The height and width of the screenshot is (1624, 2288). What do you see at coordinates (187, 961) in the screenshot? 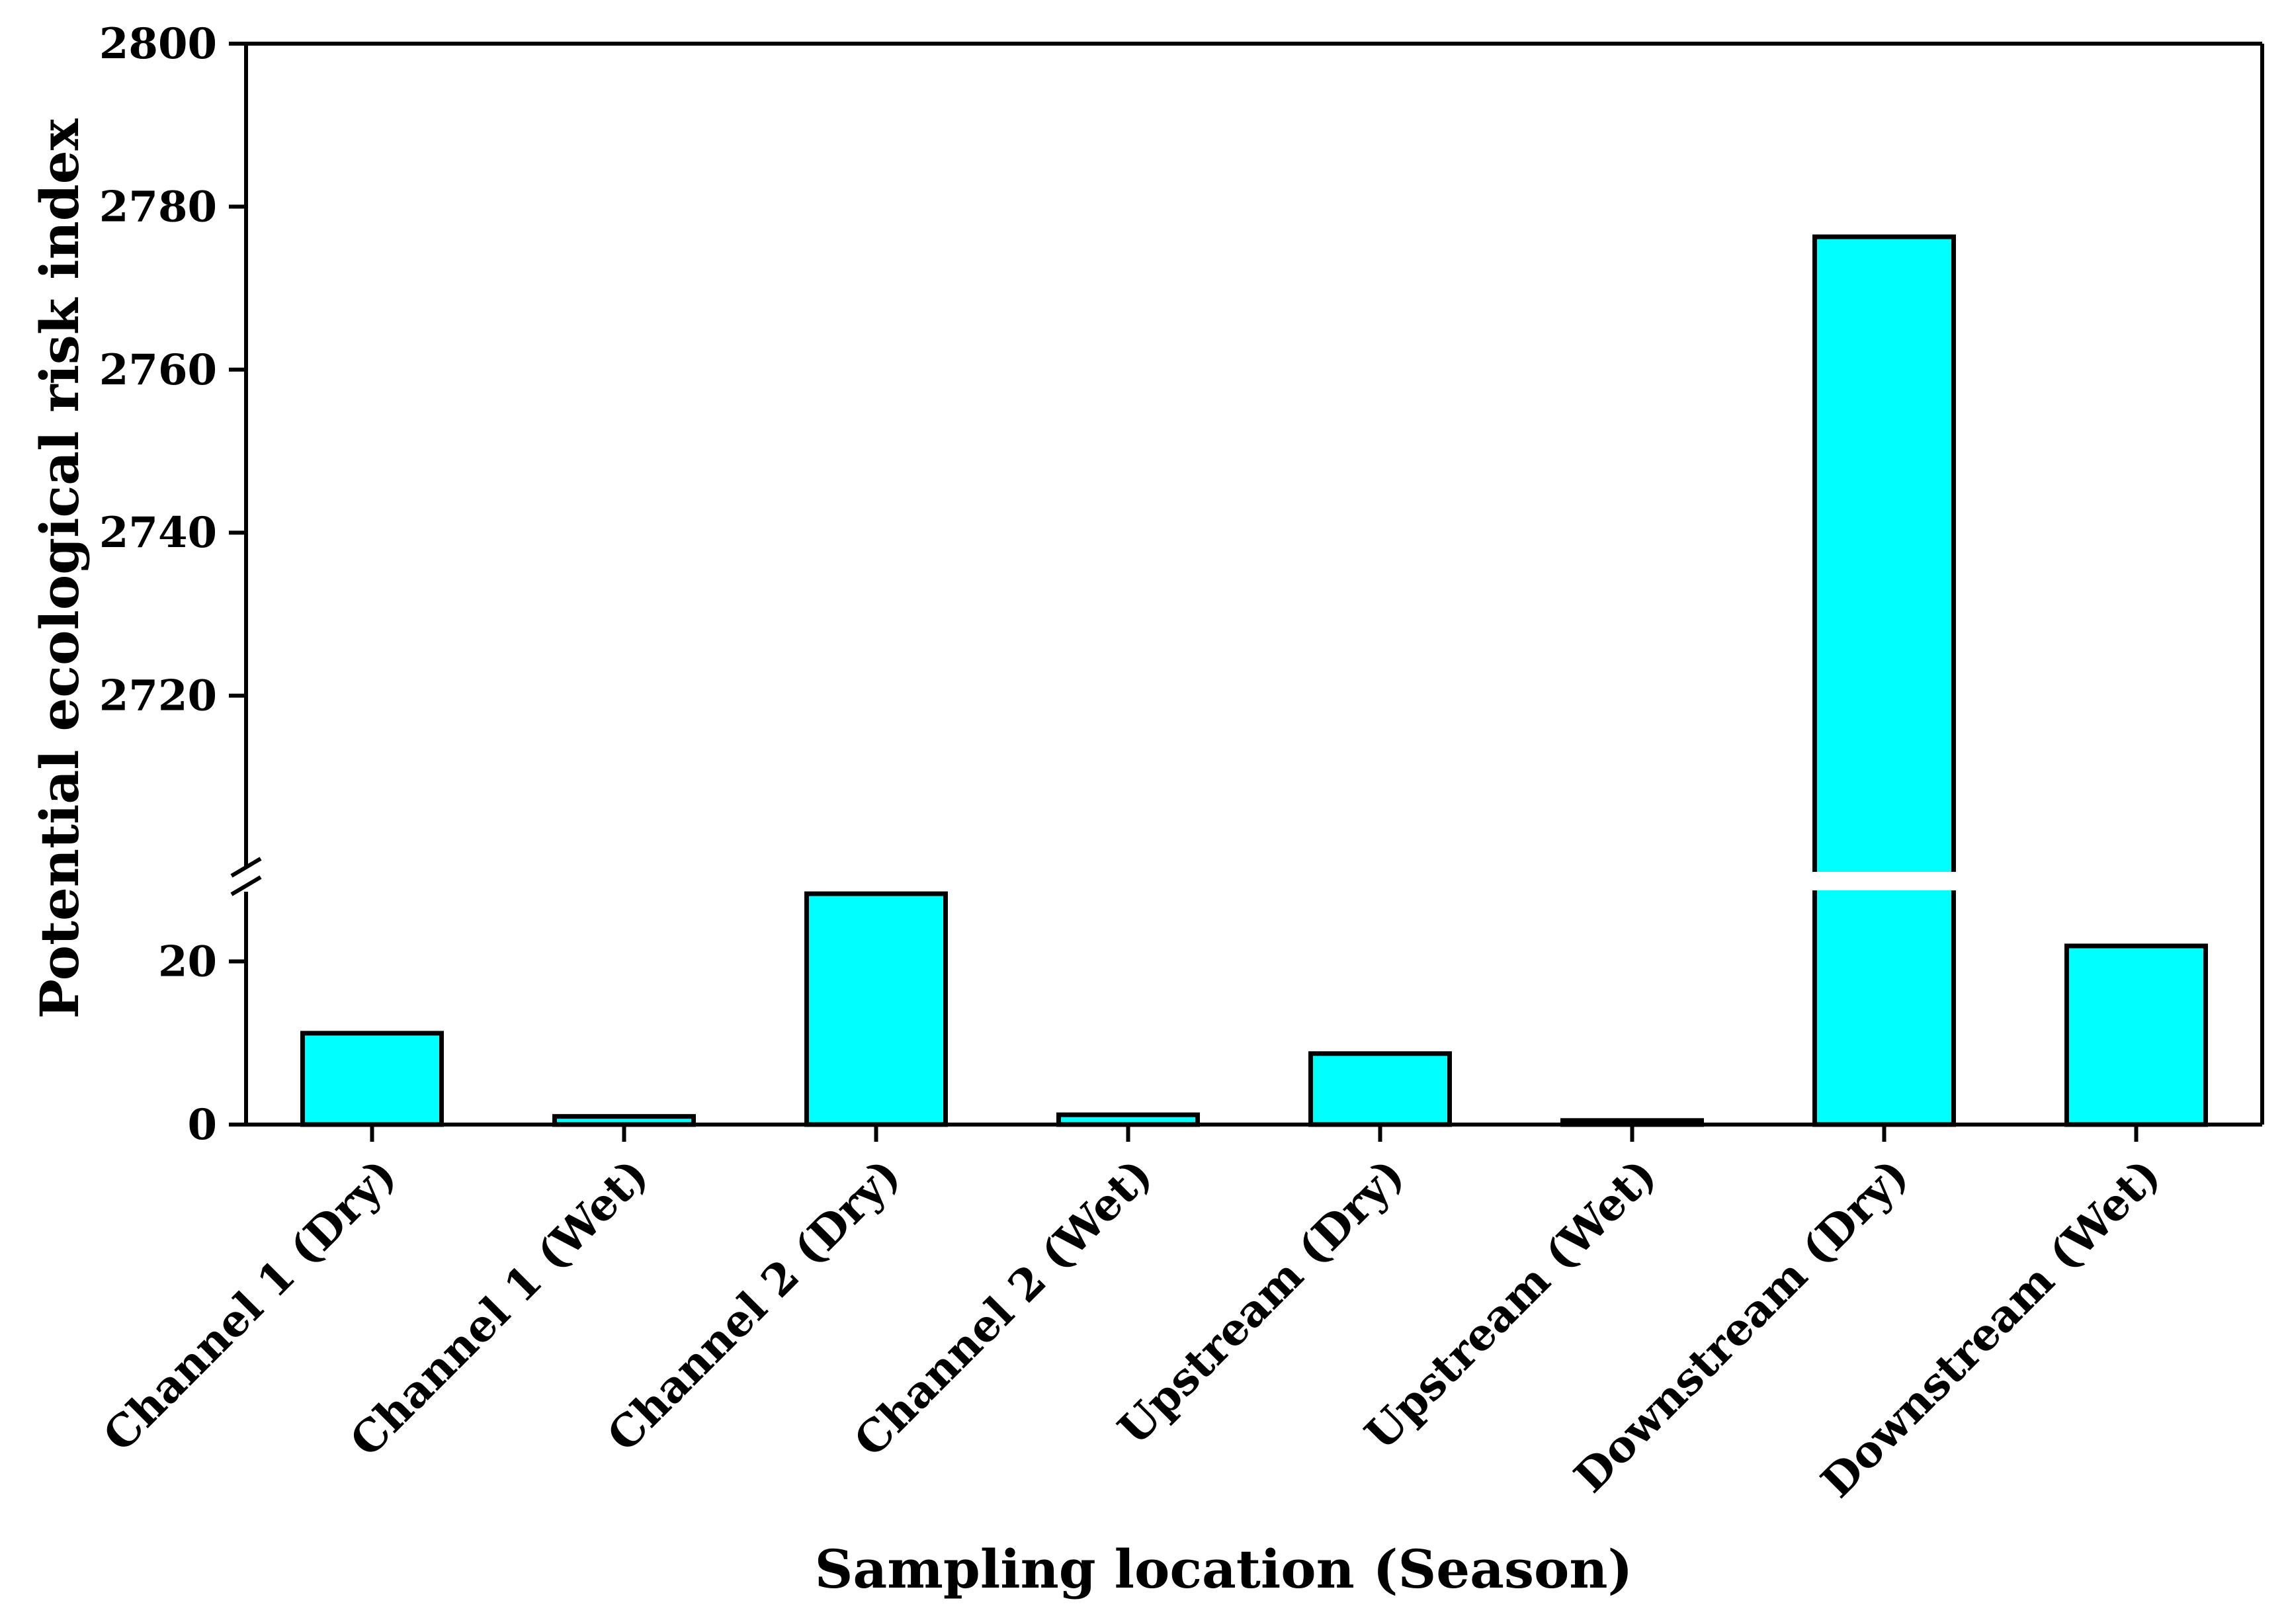
I see `y-tick-label-20: 20` at bounding box center [187, 961].